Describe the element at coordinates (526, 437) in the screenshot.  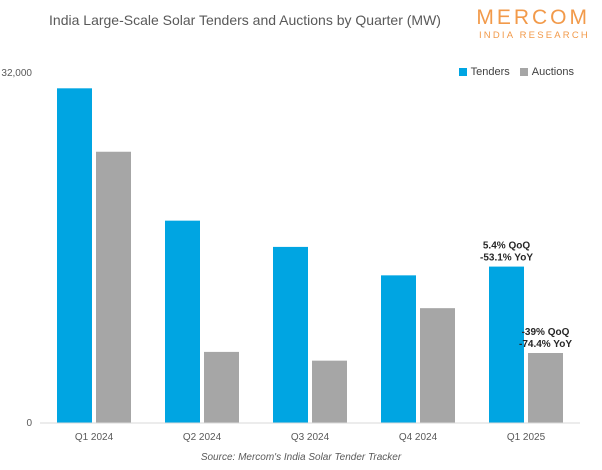
I see `x-tick-label-q1-2025: Q1 2025` at that location.